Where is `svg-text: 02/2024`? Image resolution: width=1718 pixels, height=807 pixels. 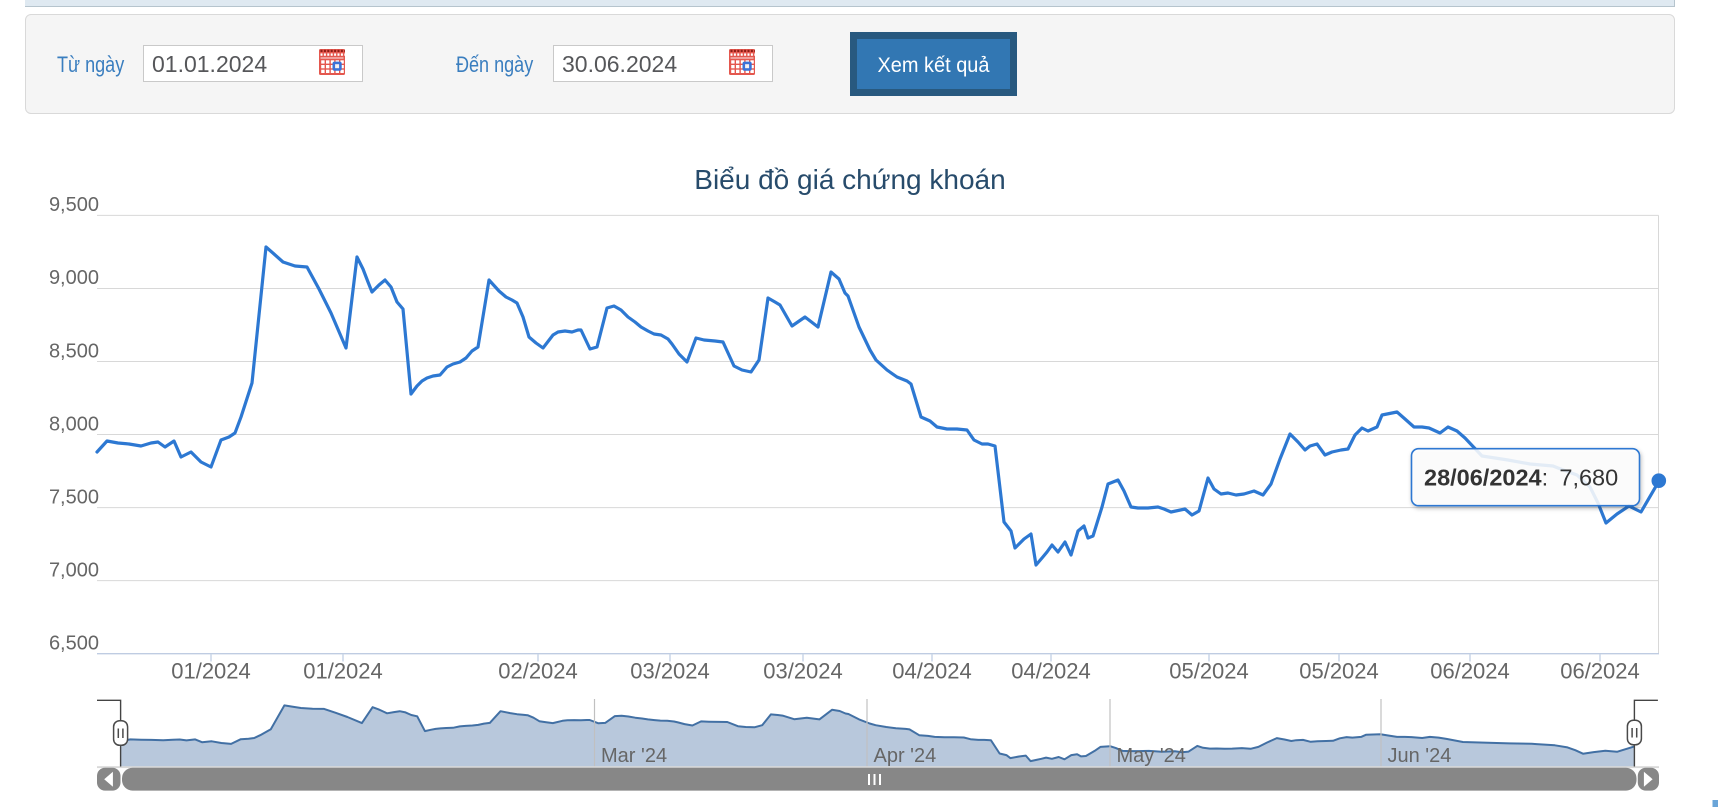
svg-text: 02/2024 is located at coordinates (538, 671).